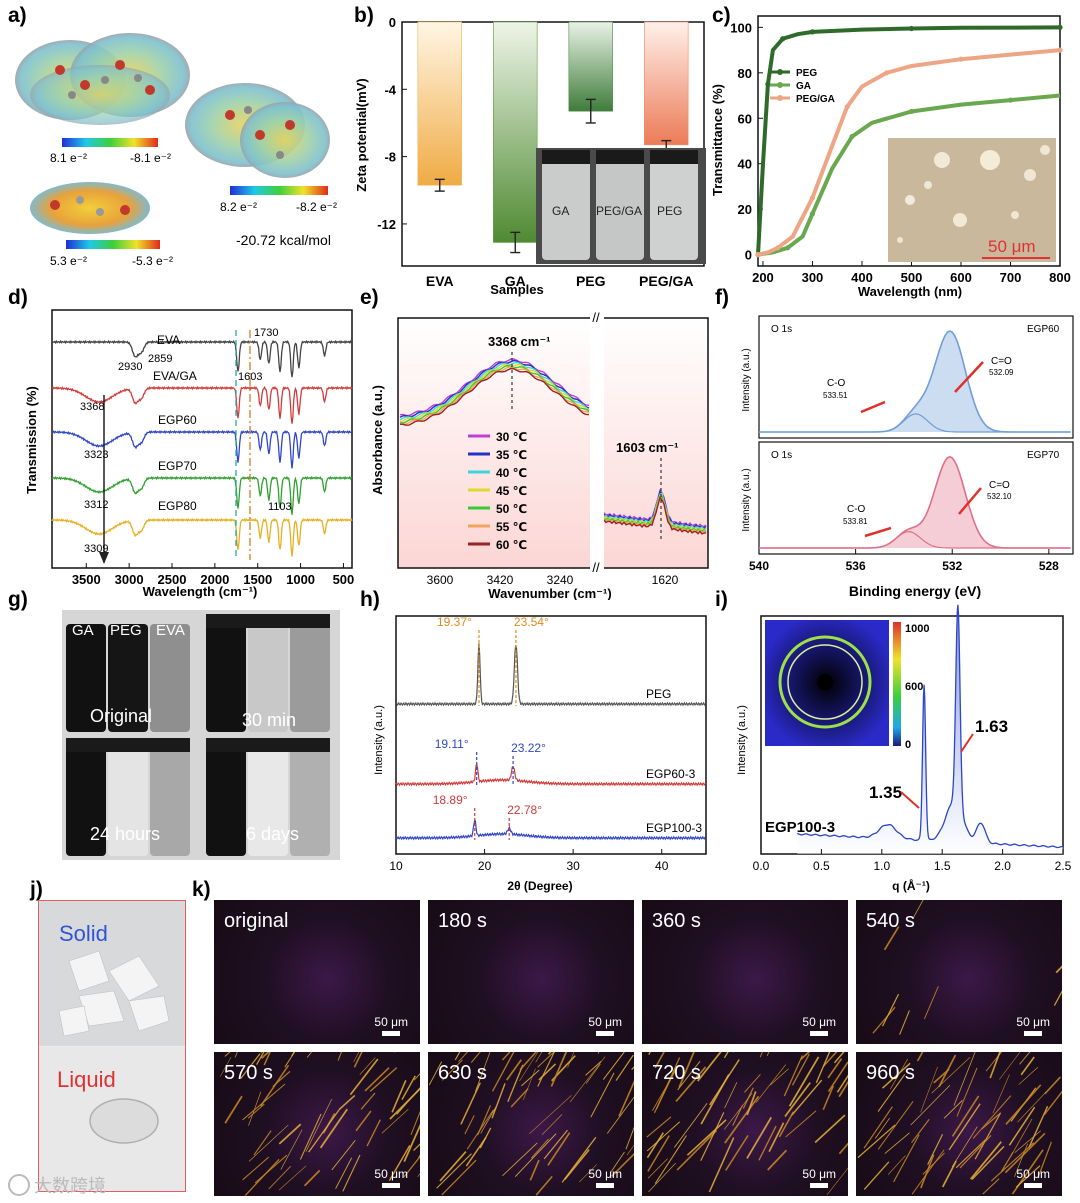  What do you see at coordinates (36, 889) in the screenshot?
I see `panel-label-j: j)` at bounding box center [36, 889].